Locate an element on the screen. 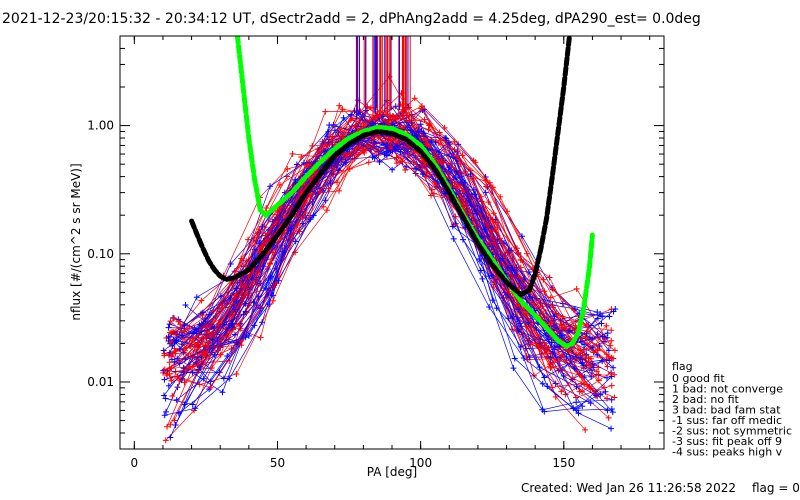 The width and height of the screenshot is (800, 500). legend-entry: 3 bad: bad fam stat is located at coordinates (726, 410).